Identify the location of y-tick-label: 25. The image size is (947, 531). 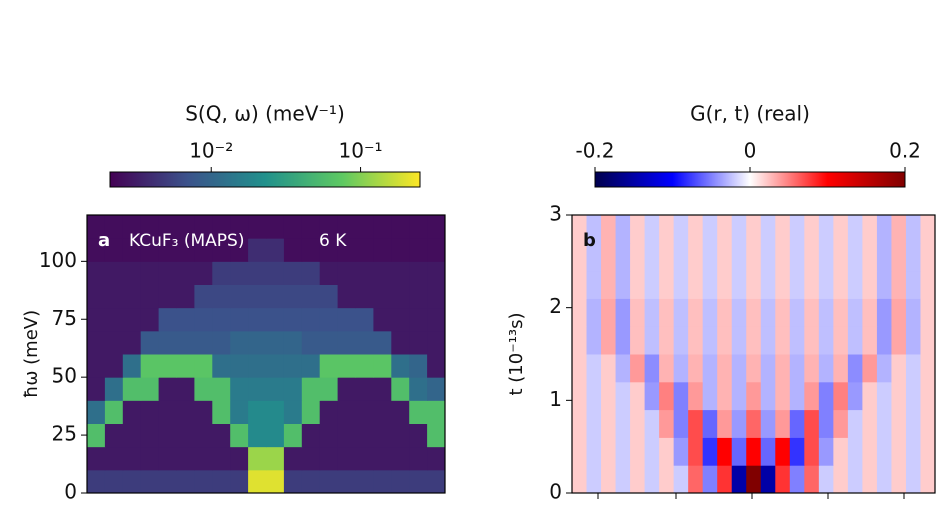
(64, 434).